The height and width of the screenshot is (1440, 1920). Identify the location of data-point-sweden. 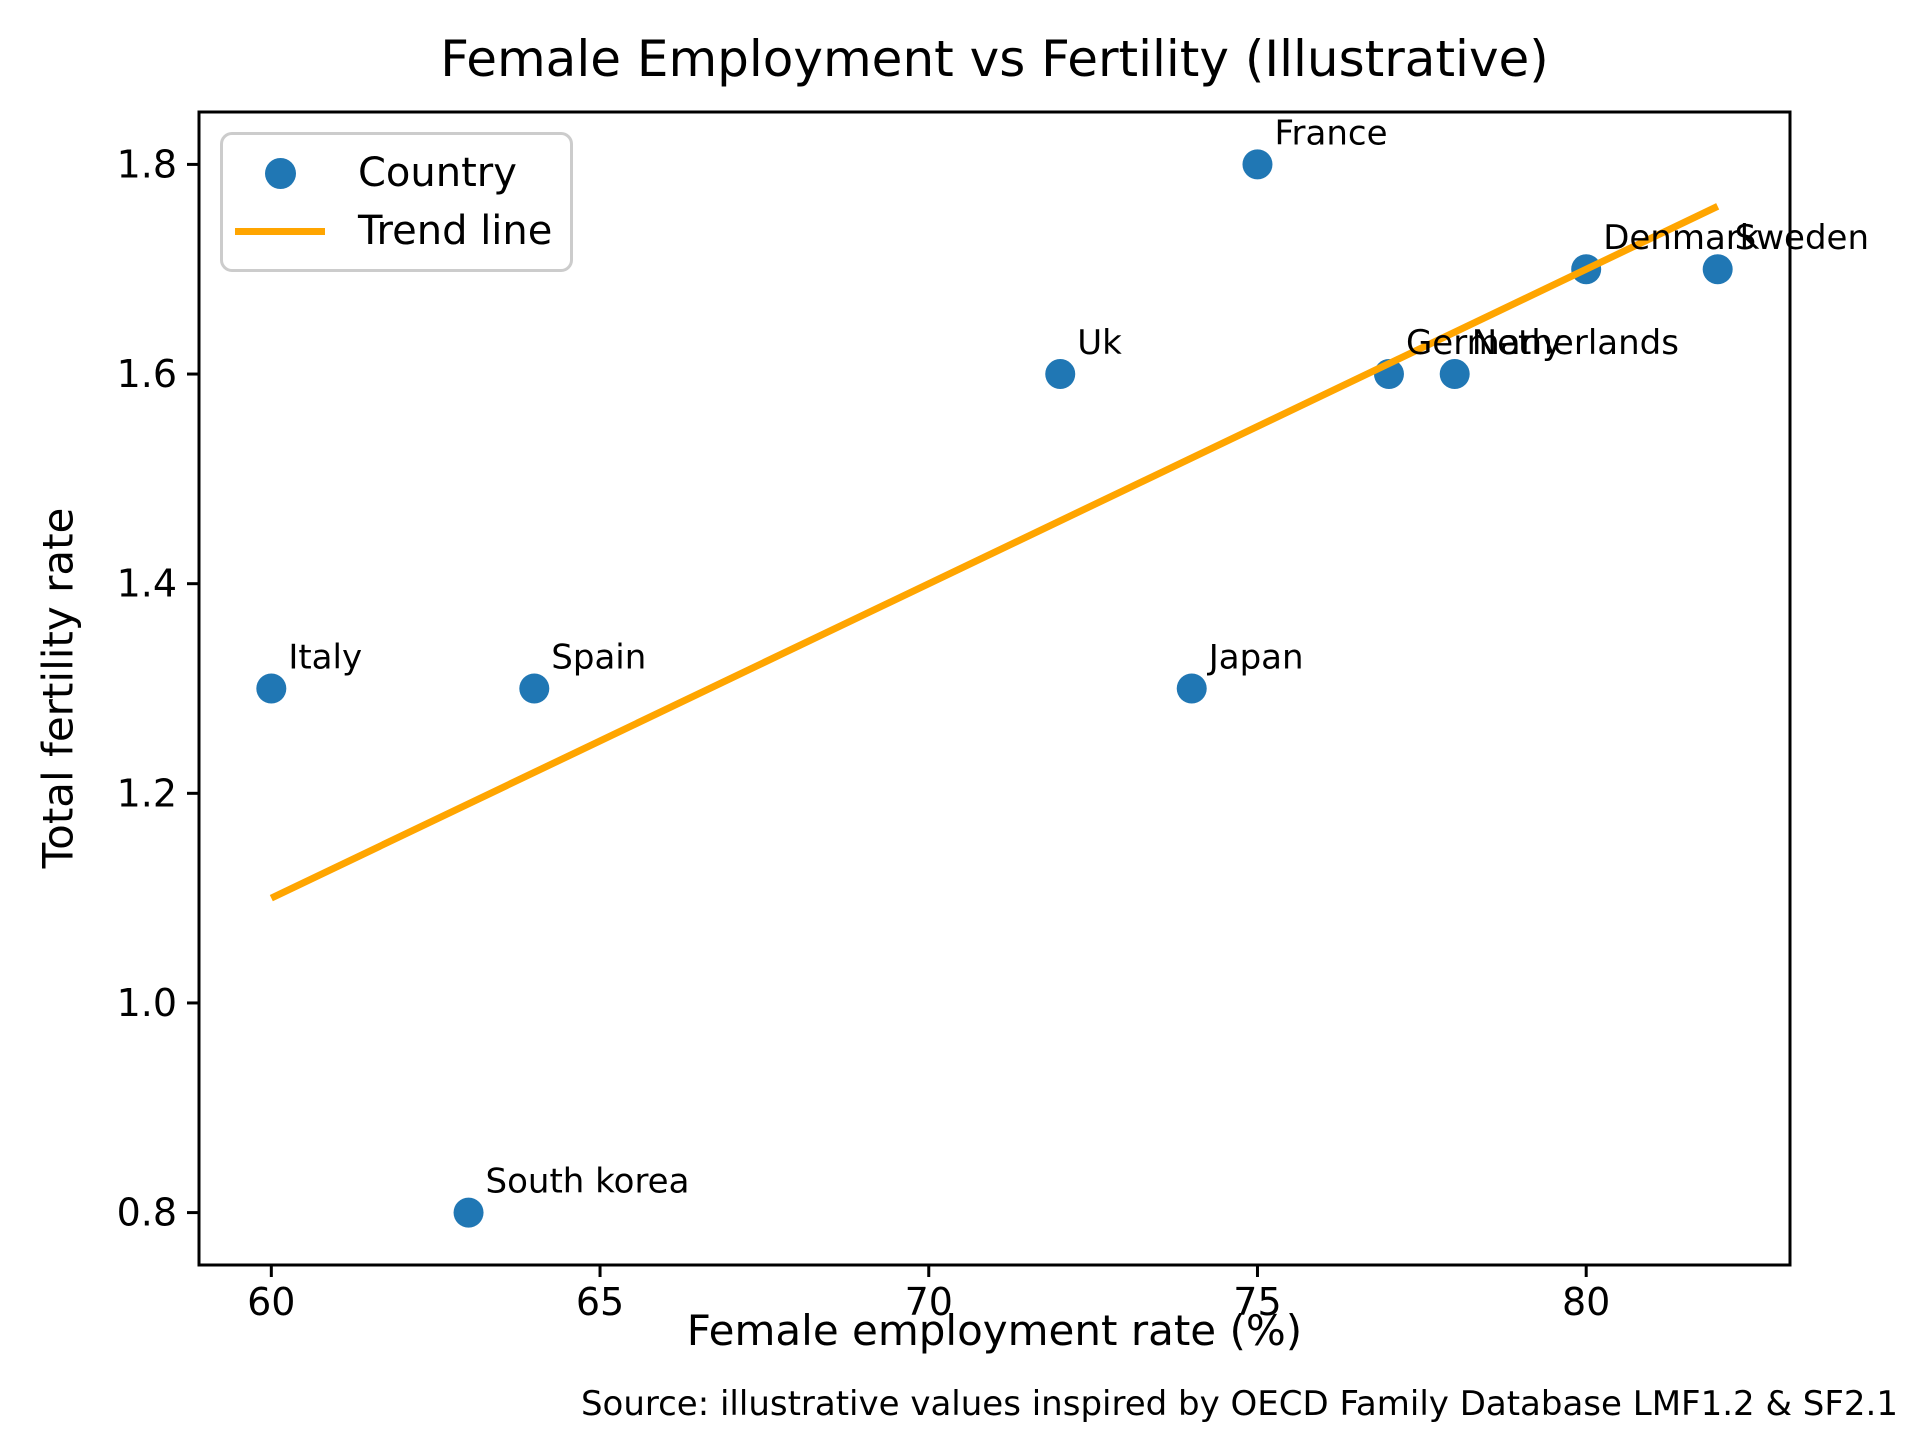
(1717, 269).